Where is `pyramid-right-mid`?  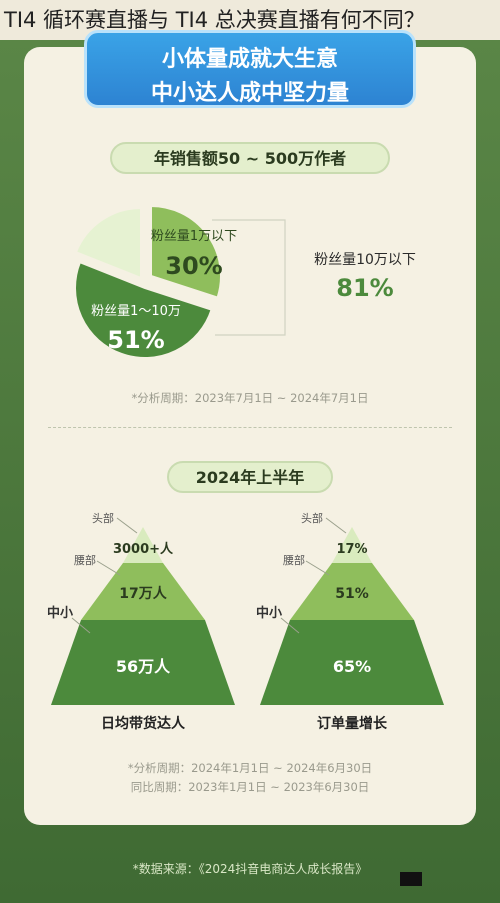
pyramid-right-mid is located at coordinates (352, 591).